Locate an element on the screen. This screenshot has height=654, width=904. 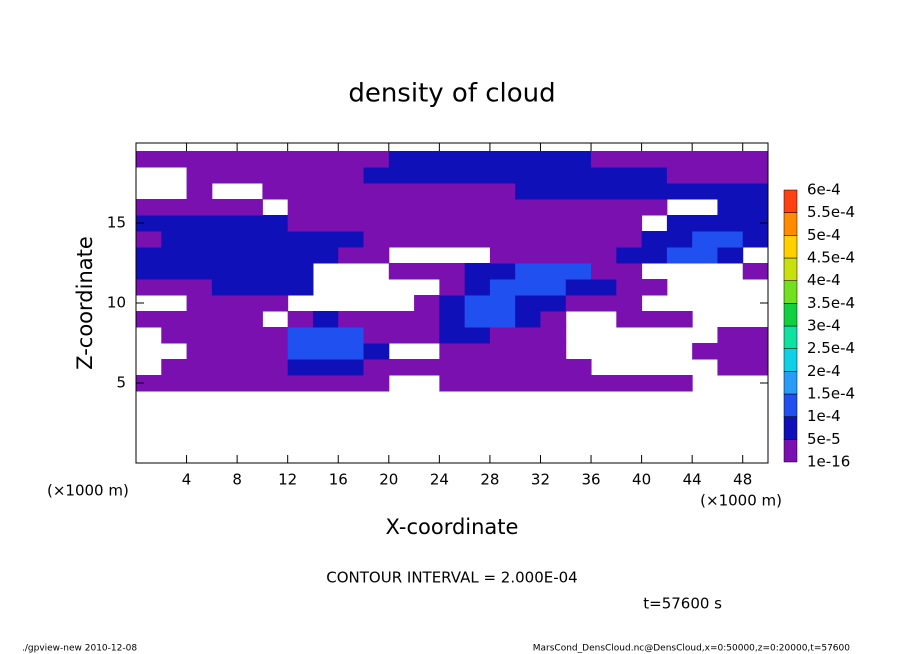
colorbar-label: 5e-5 is located at coordinates (824, 439).